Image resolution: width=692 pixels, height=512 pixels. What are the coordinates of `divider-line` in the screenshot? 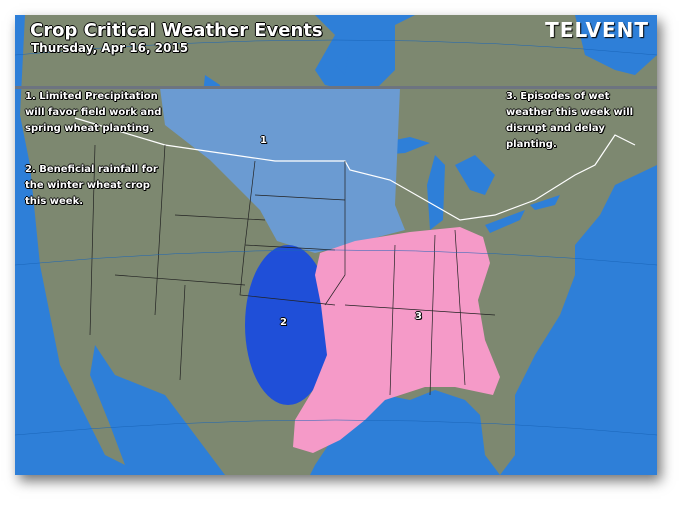 It's located at (336, 87).